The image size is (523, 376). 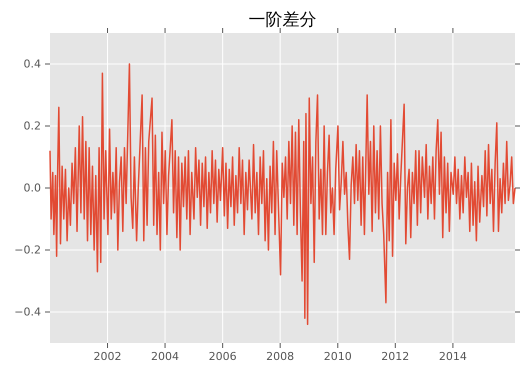 What do you see at coordinates (27, 250) in the screenshot?
I see `y-tick-label: −0.2` at bounding box center [27, 250].